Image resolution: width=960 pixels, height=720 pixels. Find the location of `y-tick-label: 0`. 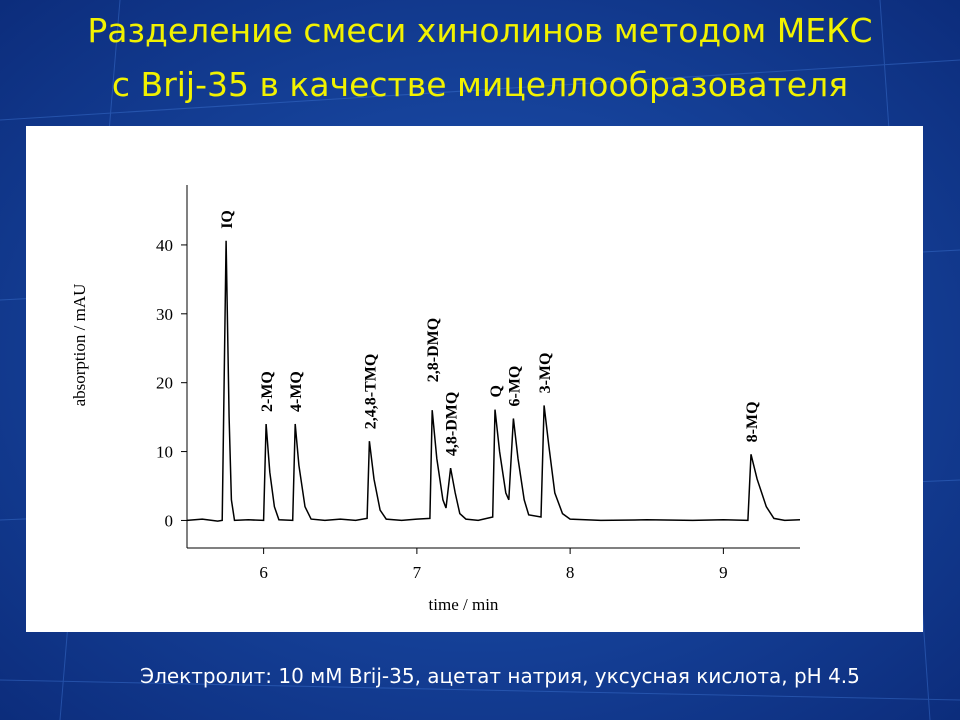

y-tick-label: 0 is located at coordinates (169, 520).